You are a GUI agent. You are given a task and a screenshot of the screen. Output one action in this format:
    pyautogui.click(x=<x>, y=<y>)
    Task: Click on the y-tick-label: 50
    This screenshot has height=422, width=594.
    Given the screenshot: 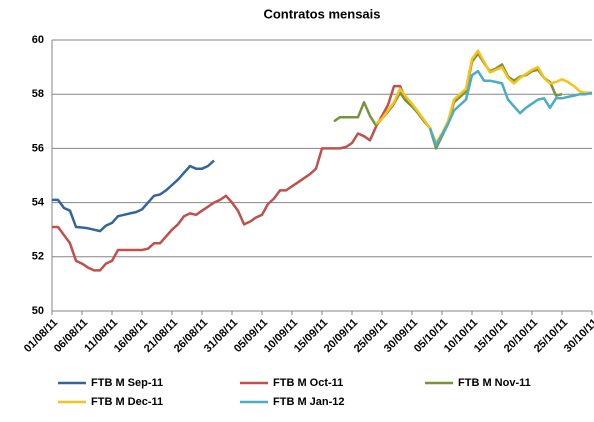 What is the action you would take?
    pyautogui.click(x=38, y=311)
    